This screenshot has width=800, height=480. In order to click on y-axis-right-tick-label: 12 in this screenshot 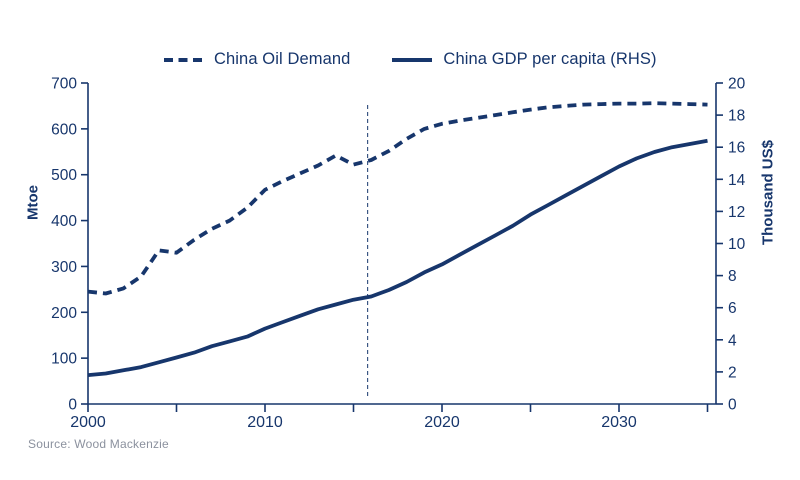, I will do `click(736, 212)`.